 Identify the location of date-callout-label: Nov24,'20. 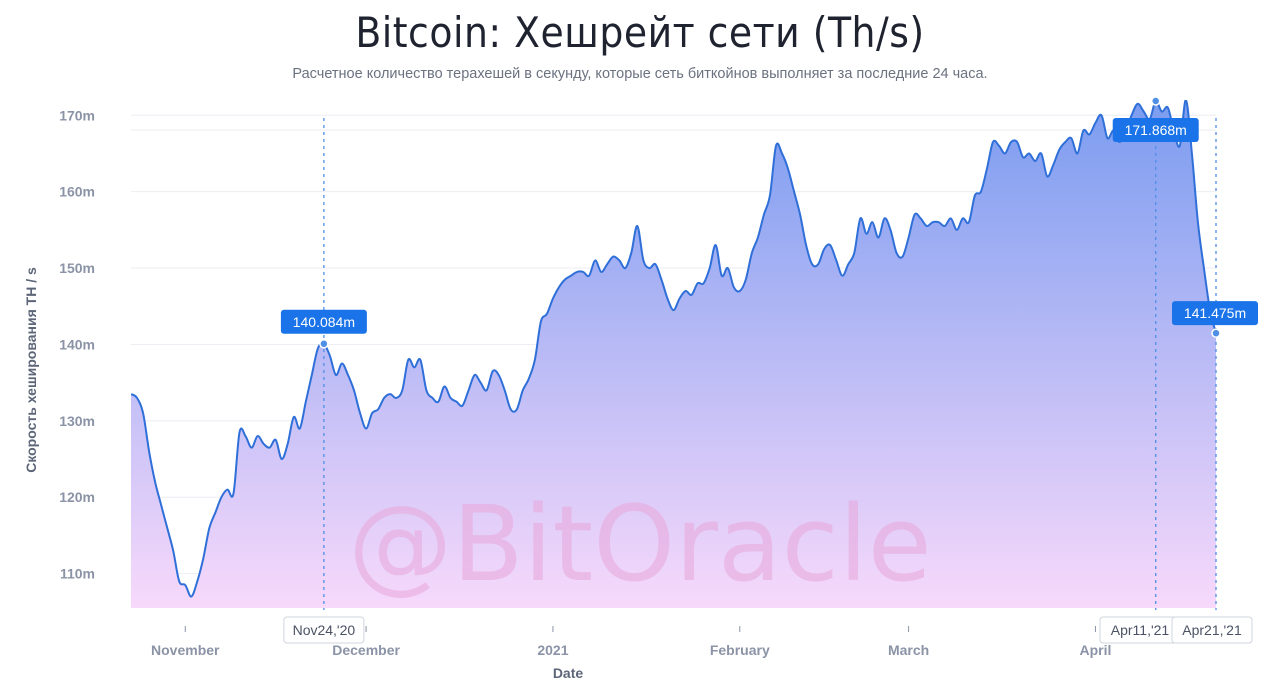
(324, 630).